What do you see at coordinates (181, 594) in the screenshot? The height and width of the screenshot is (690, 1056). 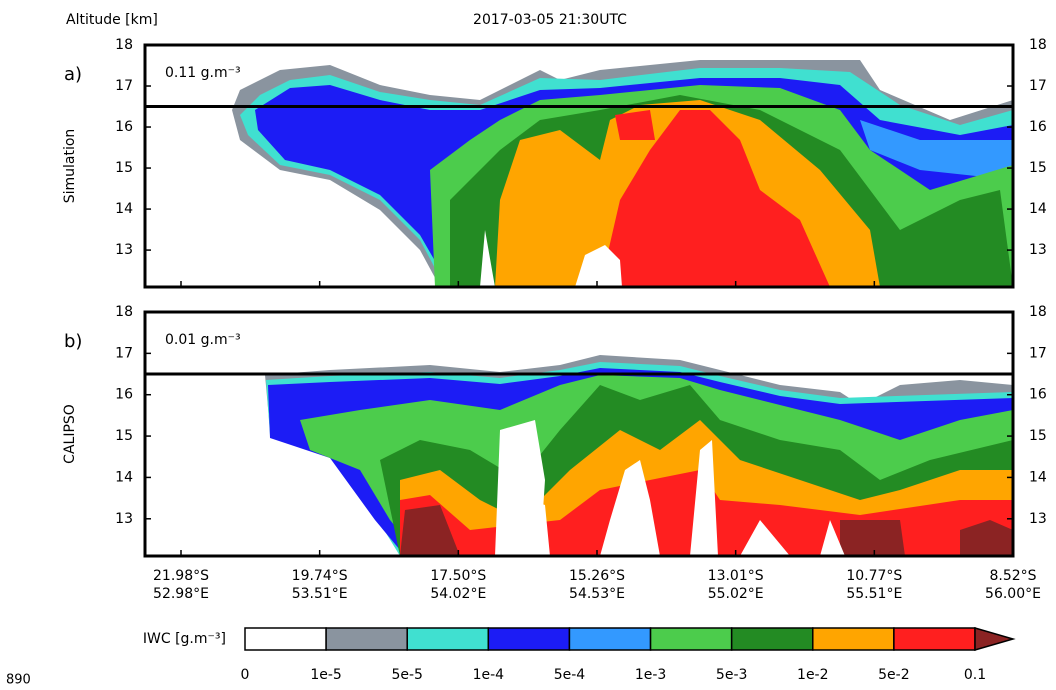 I see `x-tick-label: 52.98°E` at bounding box center [181, 594].